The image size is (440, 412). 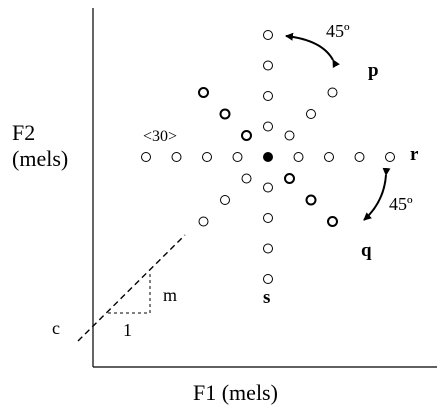 What do you see at coordinates (366, 250) in the screenshot?
I see `direction-label-q: q` at bounding box center [366, 250].